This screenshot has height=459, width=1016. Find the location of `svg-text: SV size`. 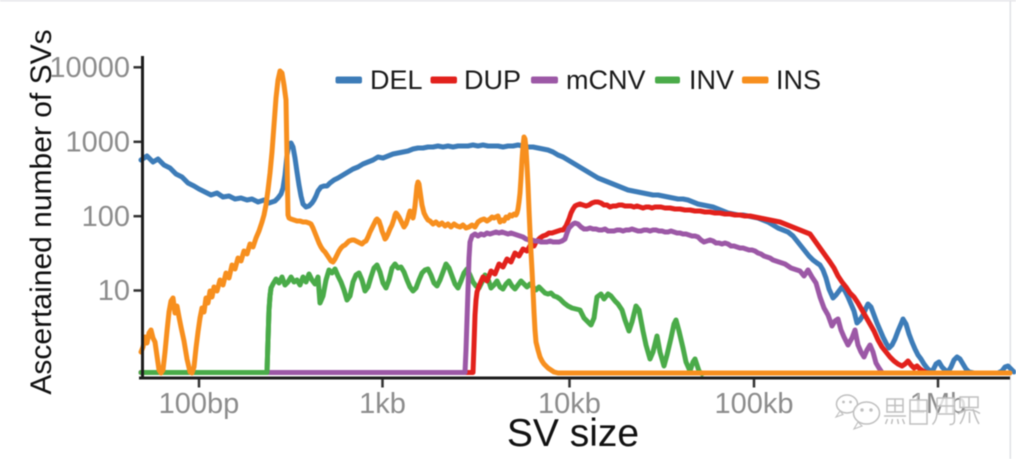

svg-text: SV size is located at coordinates (573, 433).